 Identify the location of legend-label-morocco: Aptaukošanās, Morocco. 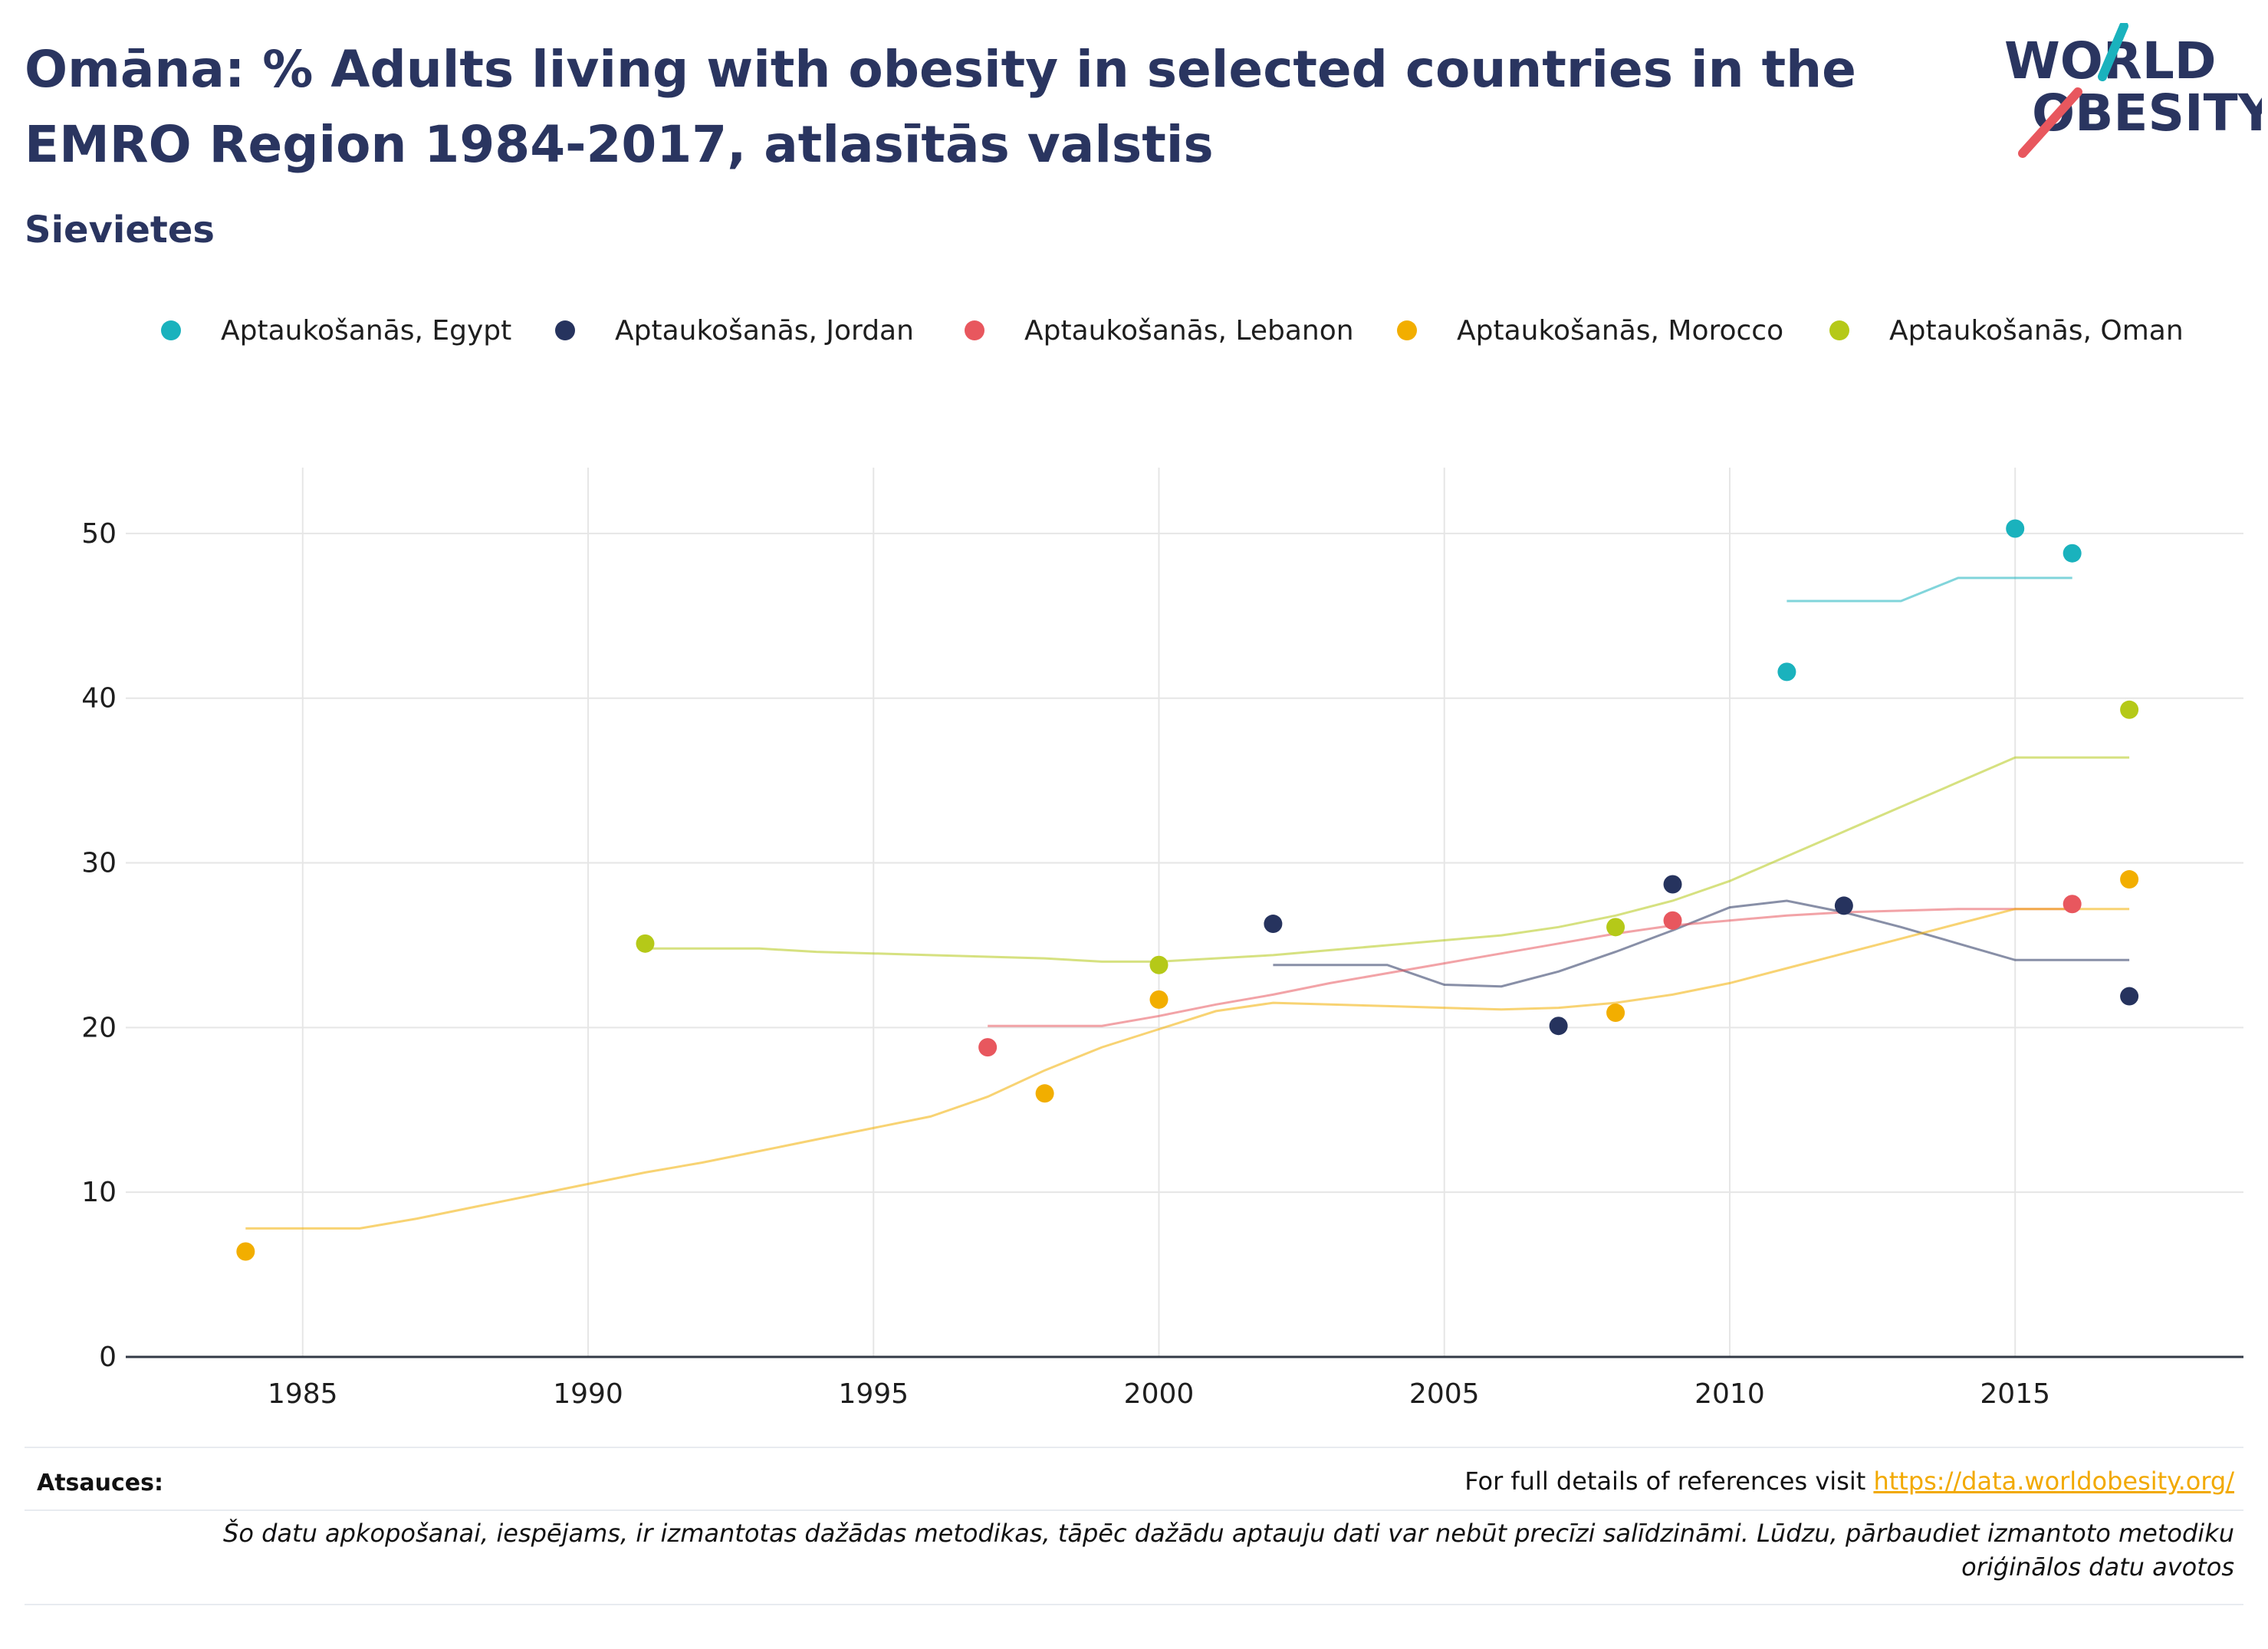
(1620, 330).